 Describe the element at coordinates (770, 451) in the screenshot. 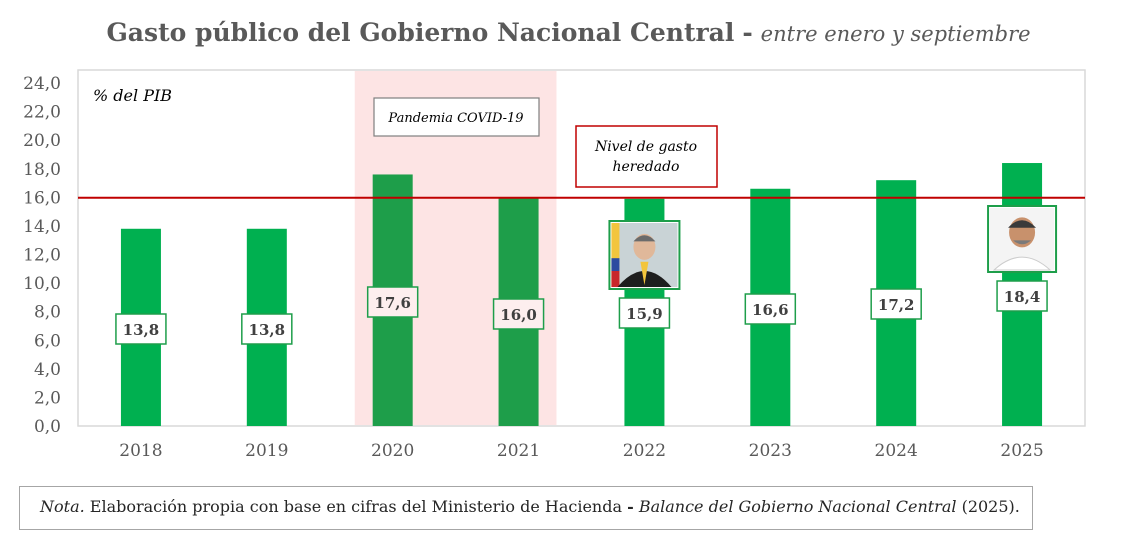

I see `x-tick-label: 2023` at that location.